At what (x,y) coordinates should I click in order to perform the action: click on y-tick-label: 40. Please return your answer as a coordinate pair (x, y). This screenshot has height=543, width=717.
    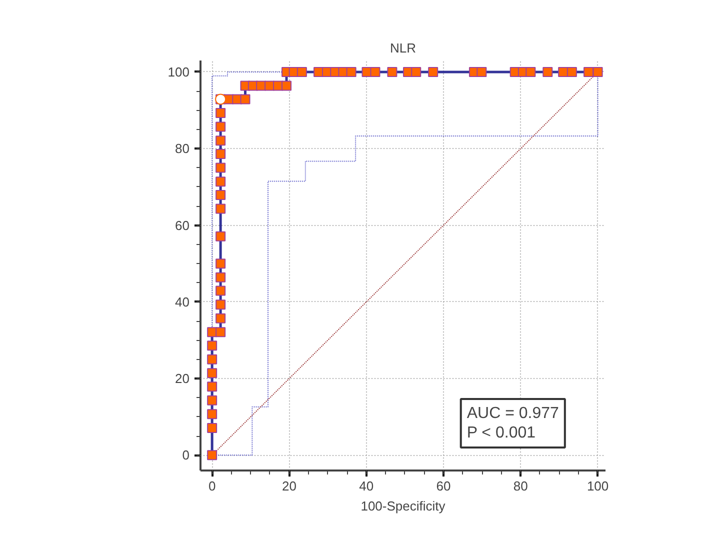
    Looking at the image, I should click on (182, 302).